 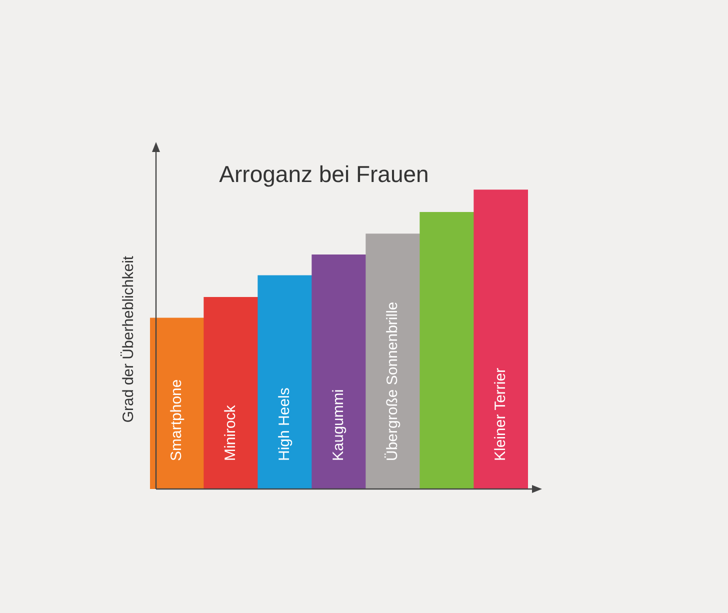 I want to click on chart-title: Arroganz bei Frauen, so click(x=324, y=174).